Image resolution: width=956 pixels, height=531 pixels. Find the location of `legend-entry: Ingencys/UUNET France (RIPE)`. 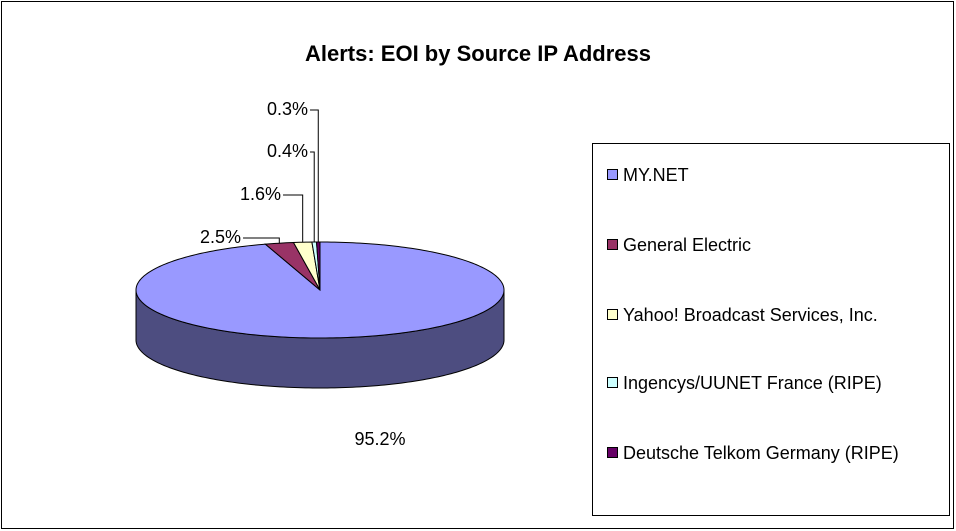

legend-entry: Ingencys/UUNET France (RIPE) is located at coordinates (781, 383).